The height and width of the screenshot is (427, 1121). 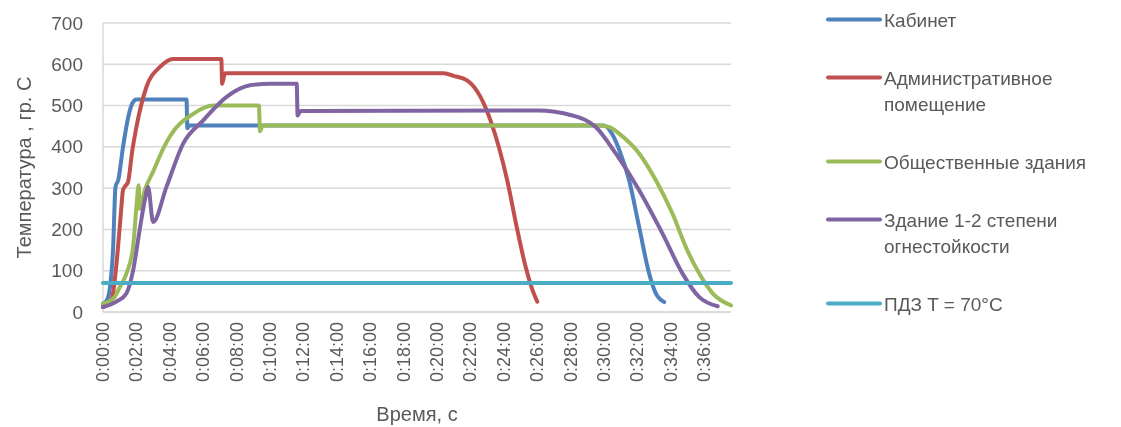 What do you see at coordinates (403, 352) in the screenshot?
I see `x-tick-label: 0:18:00` at bounding box center [403, 352].